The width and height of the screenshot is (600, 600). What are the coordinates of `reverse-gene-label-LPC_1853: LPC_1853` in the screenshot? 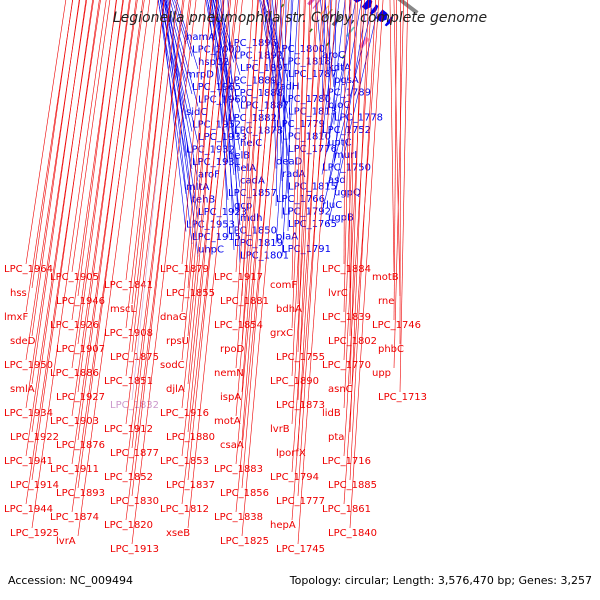 It's located at (184, 461).